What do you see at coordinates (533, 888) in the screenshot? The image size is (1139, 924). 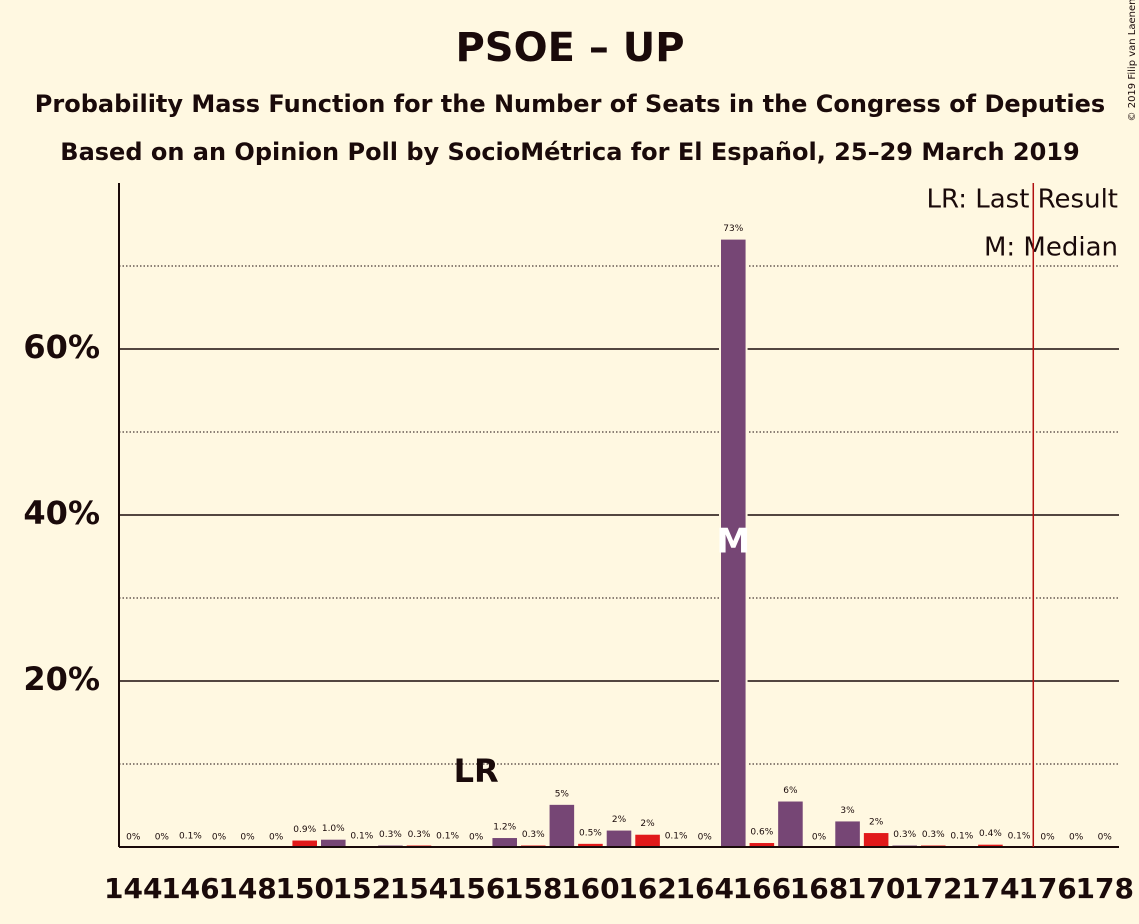 I see `x-tick-label: 158` at bounding box center [533, 888].